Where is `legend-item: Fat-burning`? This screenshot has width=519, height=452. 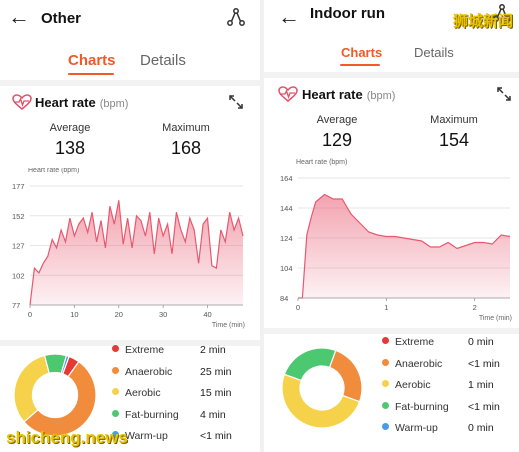
legend-item: Fat-burning is located at coordinates (415, 407).